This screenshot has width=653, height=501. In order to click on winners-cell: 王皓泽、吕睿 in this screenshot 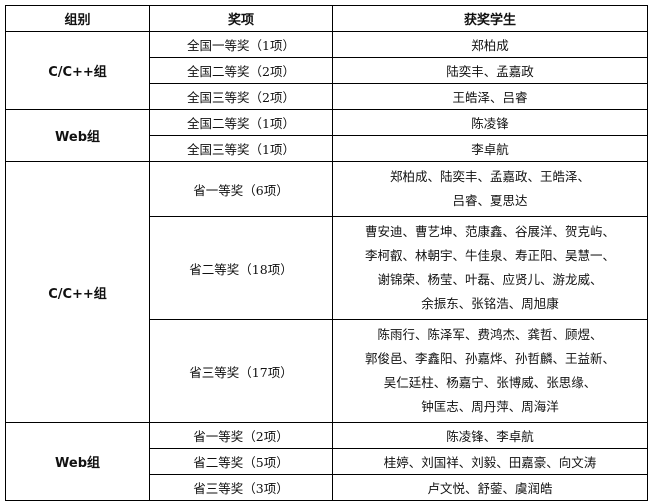, I will do `click(490, 96)`.